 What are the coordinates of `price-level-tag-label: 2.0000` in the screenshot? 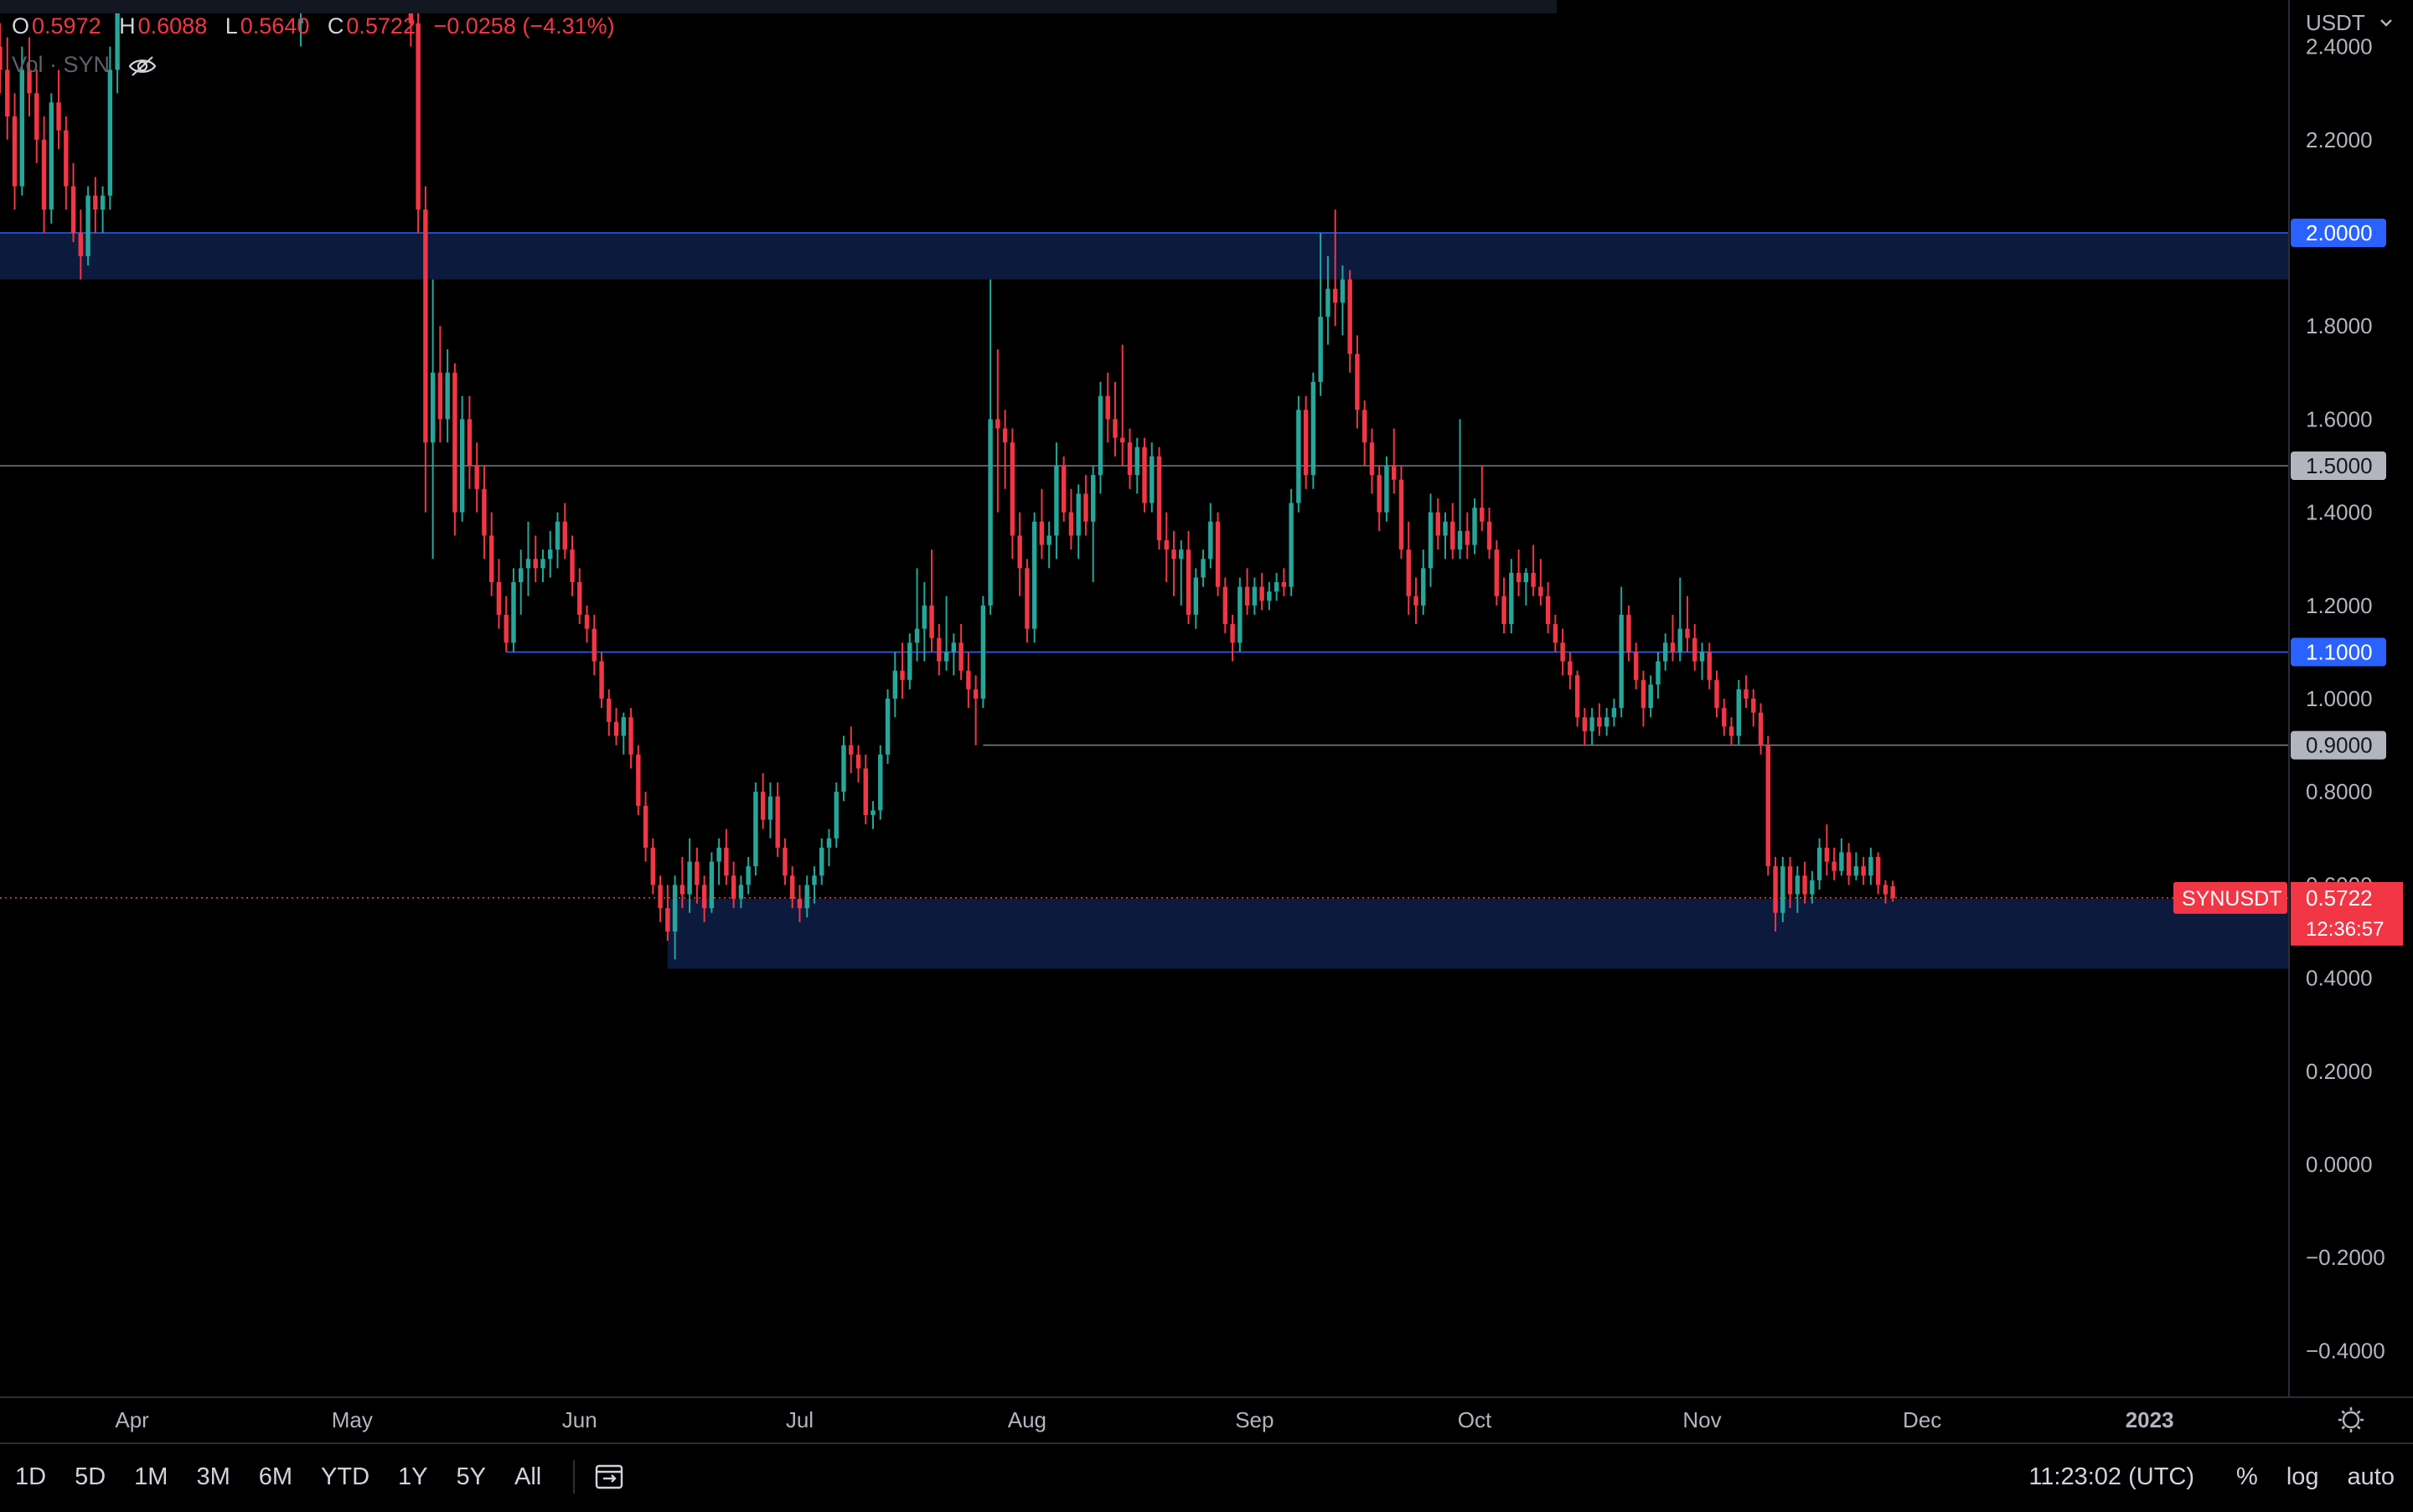 It's located at (2339, 232).